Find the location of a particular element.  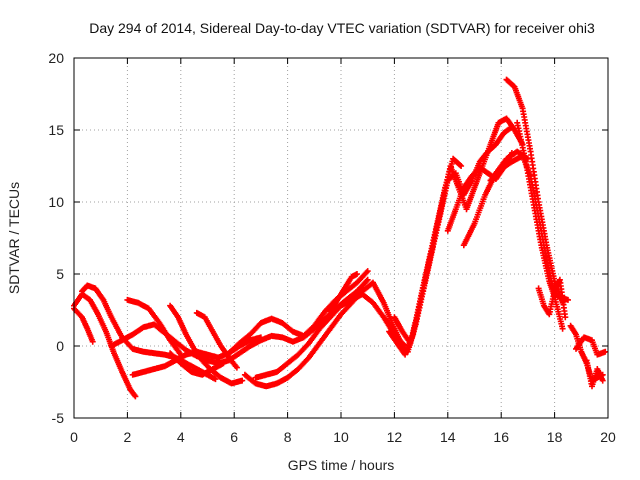

y-tick-label: 15 is located at coordinates (56, 130).